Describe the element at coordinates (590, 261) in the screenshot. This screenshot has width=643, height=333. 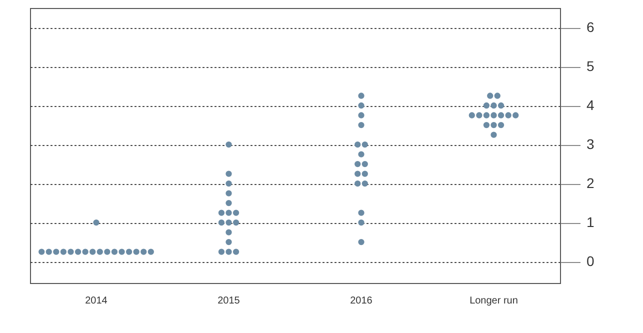
I see `y-tick-label: 0` at that location.